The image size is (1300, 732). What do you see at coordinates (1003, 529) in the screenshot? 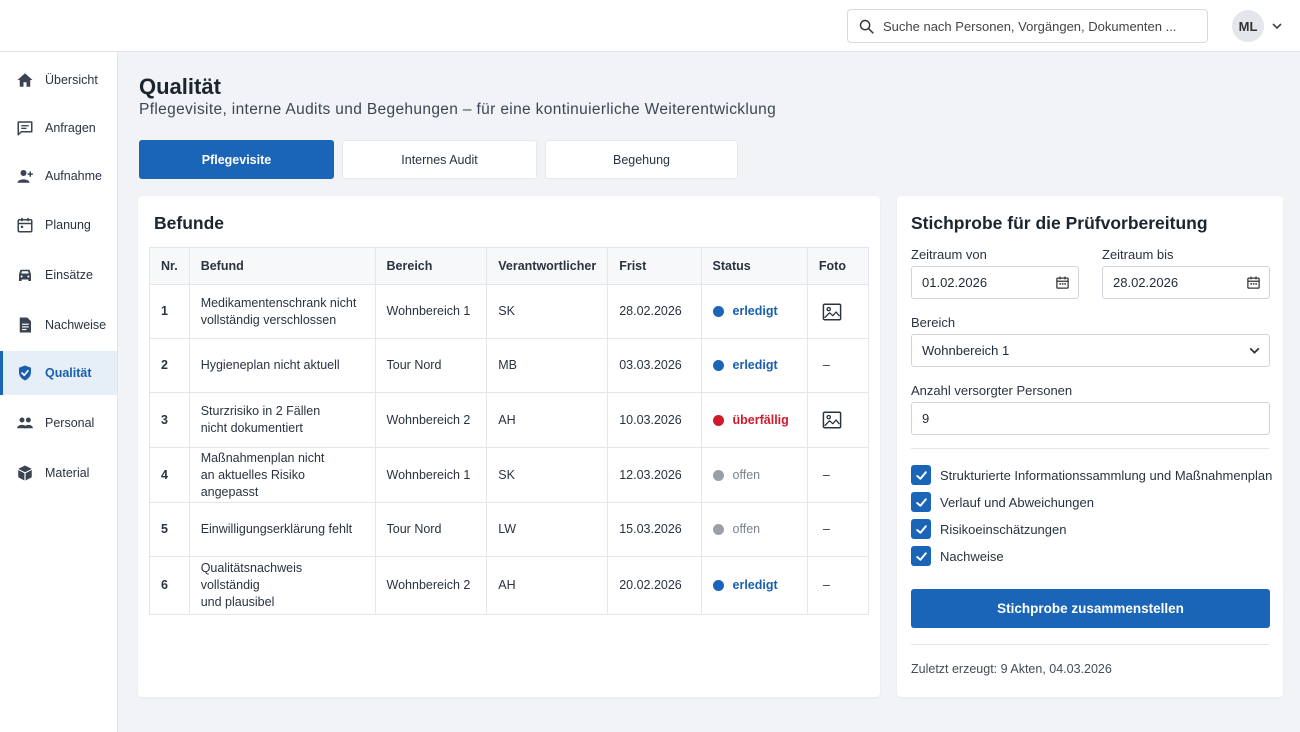
I see `checkbox-label: Risikoeinschätzungen` at bounding box center [1003, 529].